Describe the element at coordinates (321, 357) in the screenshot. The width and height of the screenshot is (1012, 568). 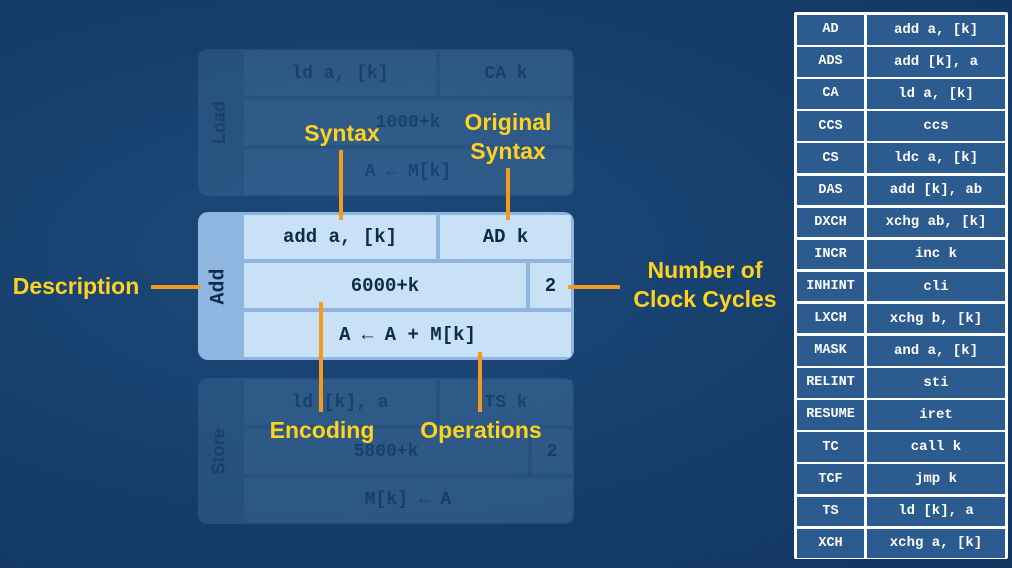
I see `encoding-pointer-line` at that location.